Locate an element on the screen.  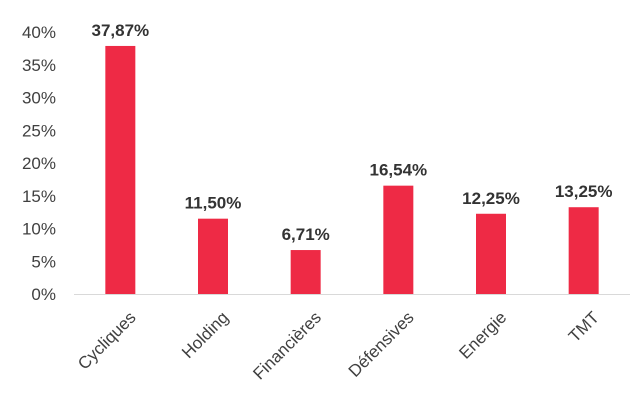
x-category-label: Financières is located at coordinates (287, 346).